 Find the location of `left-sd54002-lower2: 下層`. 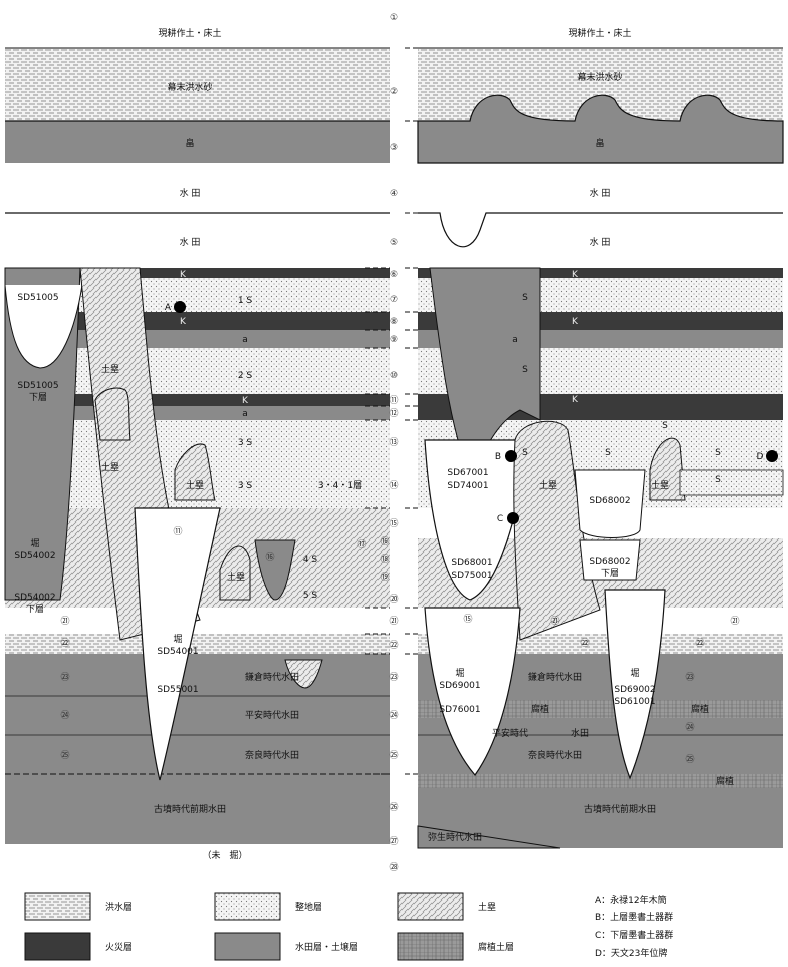

left-sd54002-lower2: 下層 is located at coordinates (35, 609).